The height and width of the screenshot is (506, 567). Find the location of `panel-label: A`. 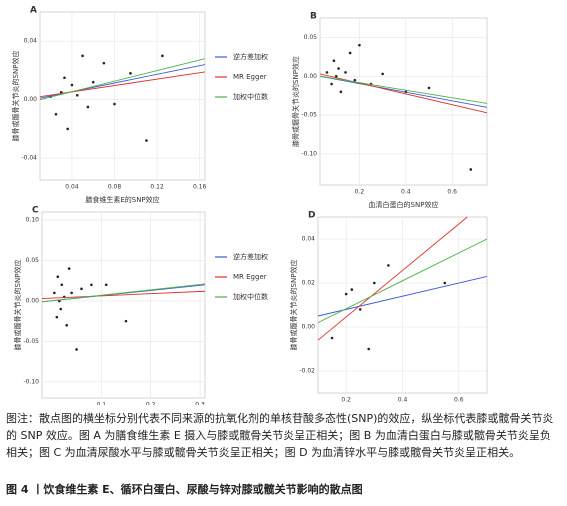

panel-label: A is located at coordinates (33, 11).